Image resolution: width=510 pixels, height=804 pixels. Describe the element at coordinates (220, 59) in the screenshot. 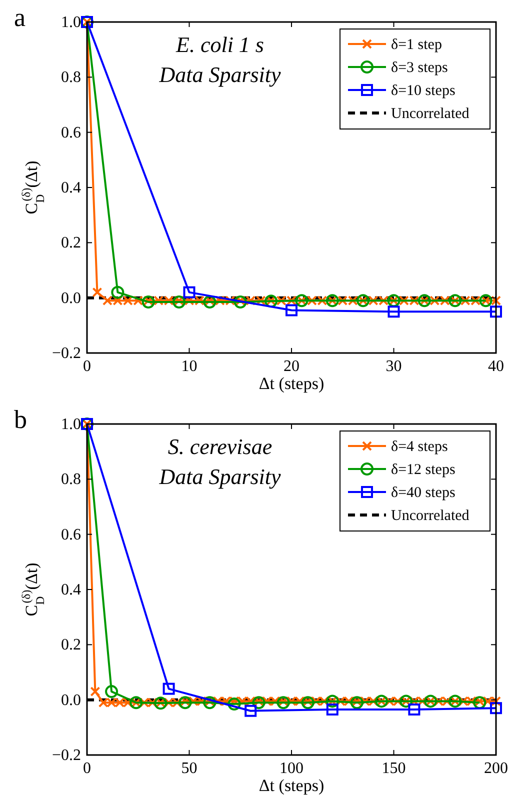

I see `text: E. coli 1 s Data Sparsity` at that location.